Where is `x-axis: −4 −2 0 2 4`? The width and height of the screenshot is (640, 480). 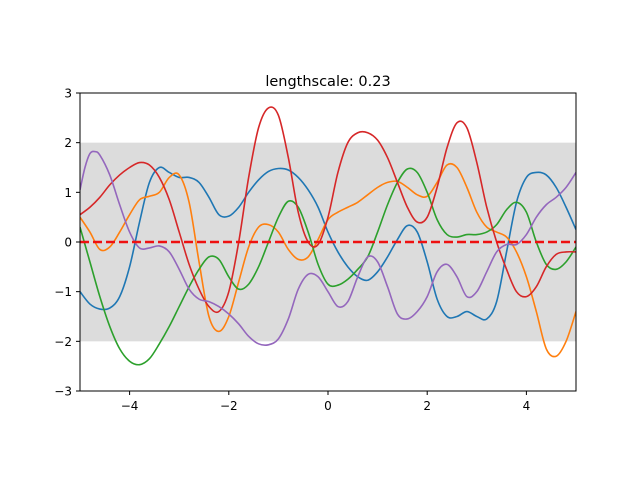
x-axis: −4 −2 0 2 4 is located at coordinates (325, 402).